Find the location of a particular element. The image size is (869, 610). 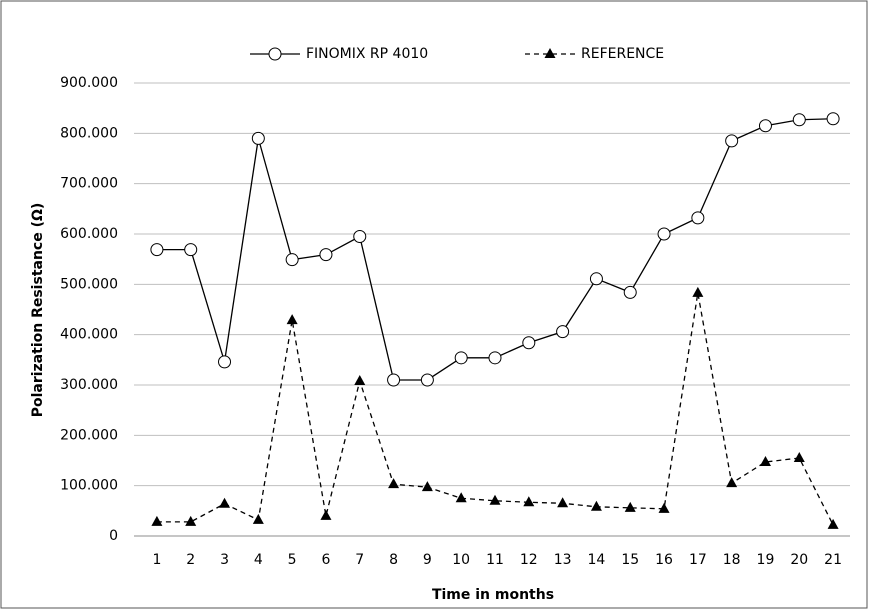

x-tick-label: 15 is located at coordinates (630, 560).